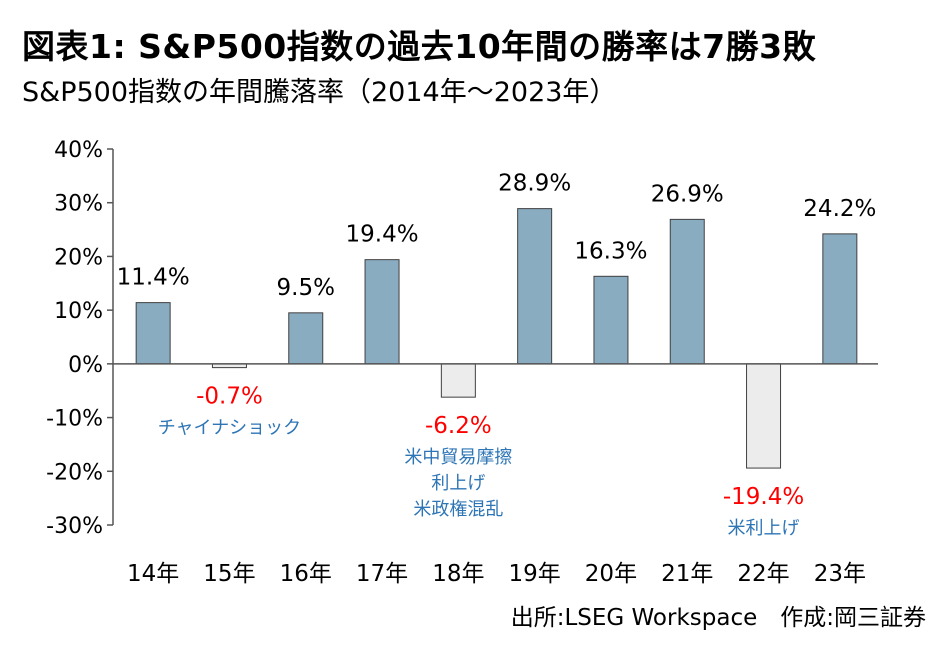  Describe the element at coordinates (419, 46) in the screenshot. I see `chart-title: 図表1: S&P500指数の過去10年間の勝率は7勝3敗` at that location.